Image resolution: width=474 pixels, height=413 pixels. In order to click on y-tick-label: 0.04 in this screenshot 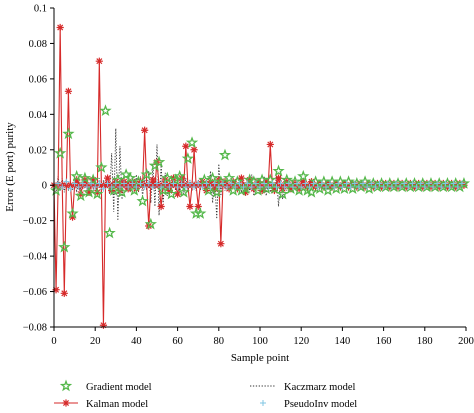, I will do `click(38, 115)`.